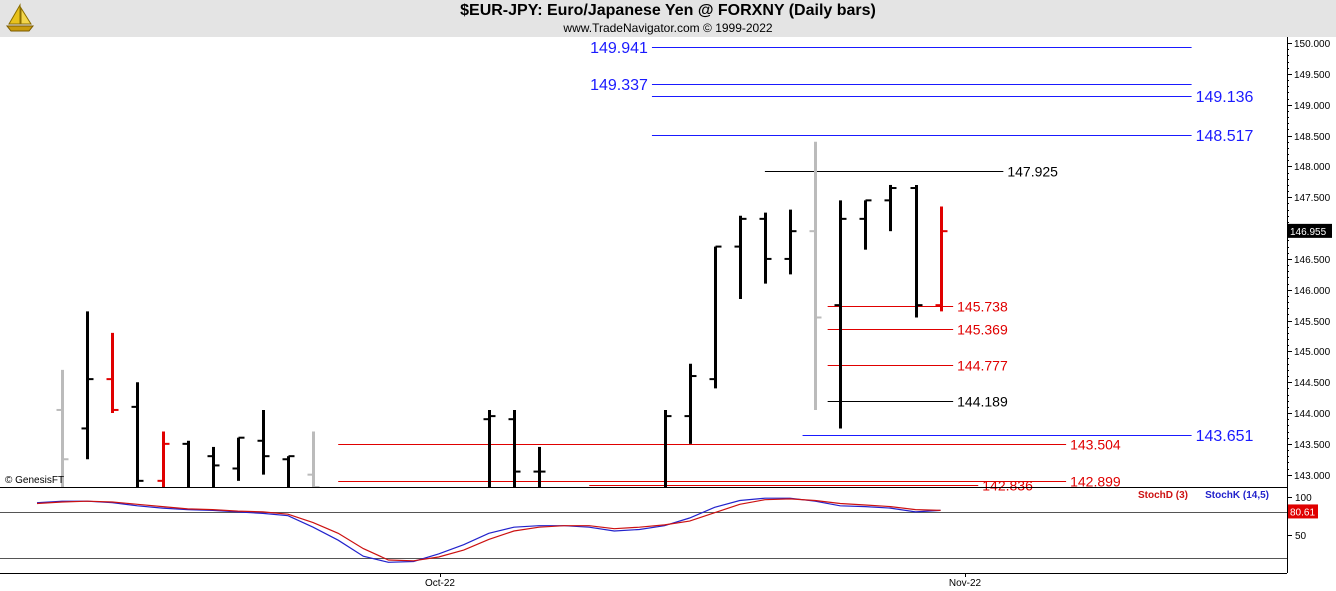 The height and width of the screenshot is (591, 1336). Describe the element at coordinates (982, 306) in the screenshot. I see `level-label: 145.738` at that location.